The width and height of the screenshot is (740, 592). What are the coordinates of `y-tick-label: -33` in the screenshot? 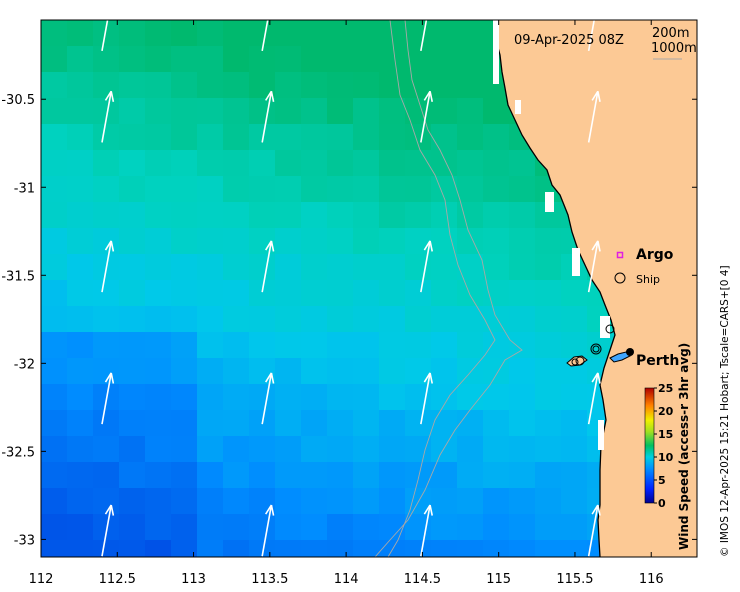 It's located at (24, 540).